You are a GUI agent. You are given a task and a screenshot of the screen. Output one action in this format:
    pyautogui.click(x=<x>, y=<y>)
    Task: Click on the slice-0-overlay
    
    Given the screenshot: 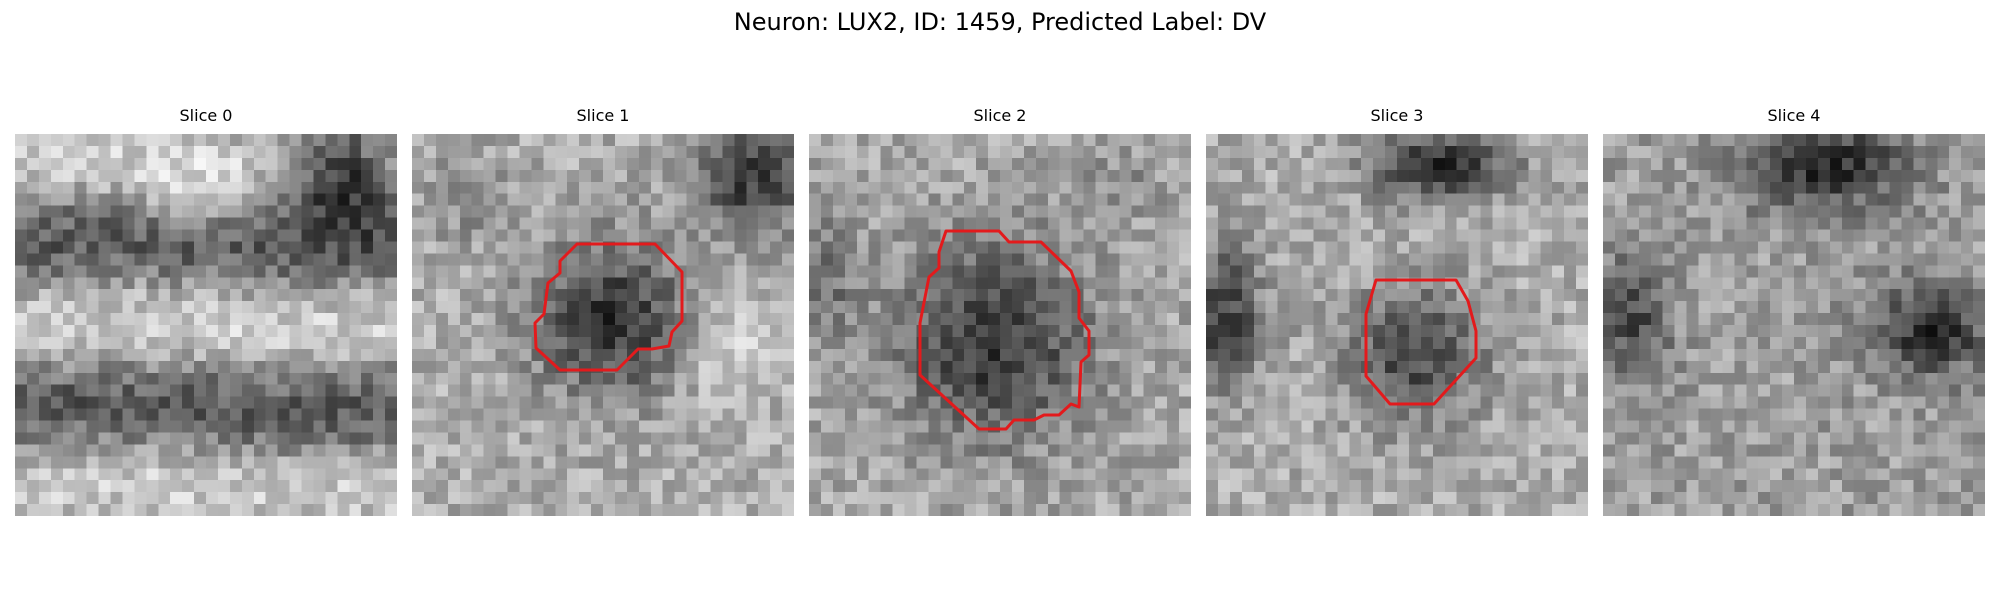 What is the action you would take?
    pyautogui.click(x=206, y=325)
    